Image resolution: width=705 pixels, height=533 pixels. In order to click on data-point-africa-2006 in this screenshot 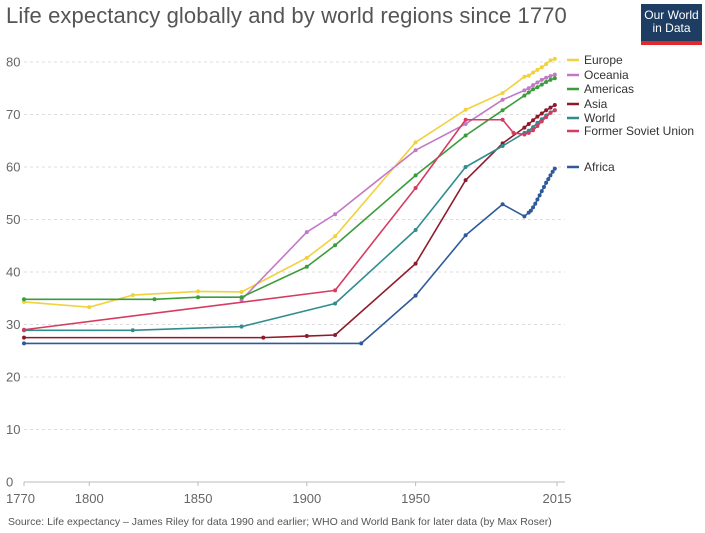, I will do `click(537, 199)`.